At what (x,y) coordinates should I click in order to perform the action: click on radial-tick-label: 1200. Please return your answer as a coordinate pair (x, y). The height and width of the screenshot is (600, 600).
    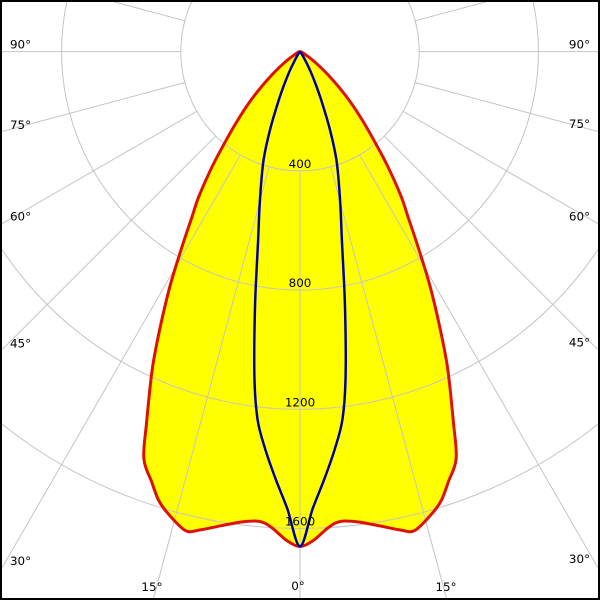
    Looking at the image, I should click on (300, 402).